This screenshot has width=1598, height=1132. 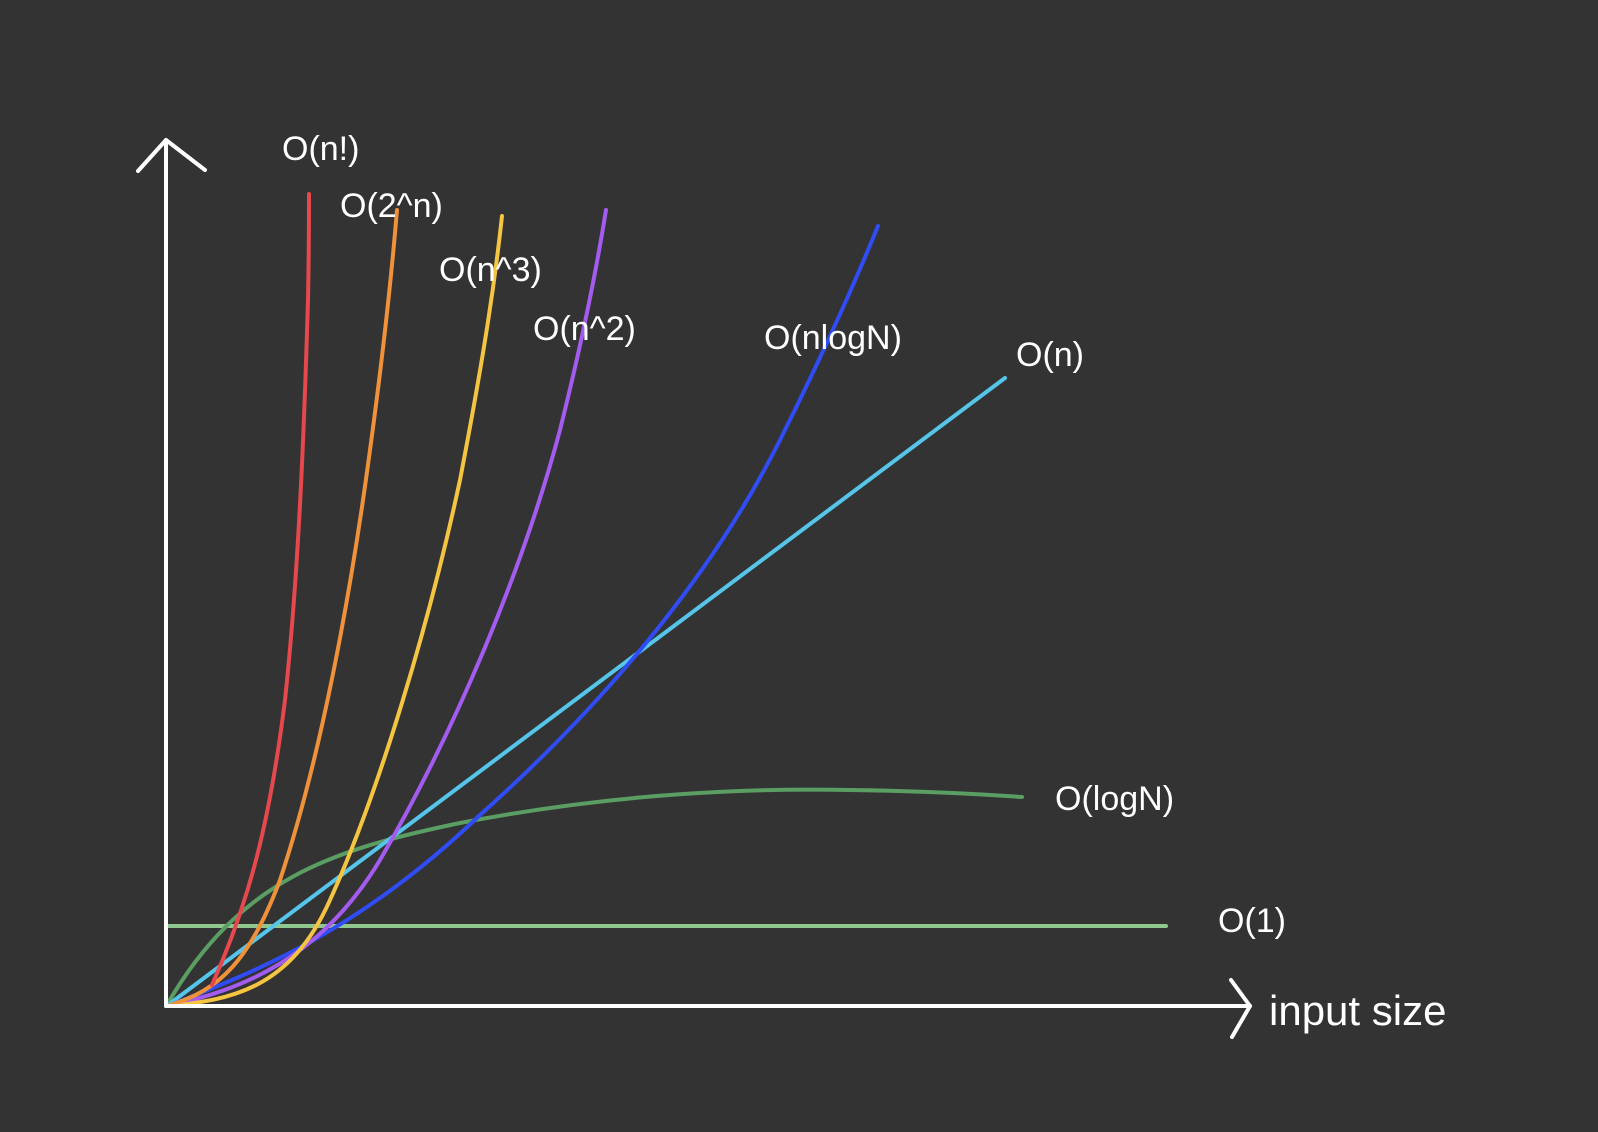 What do you see at coordinates (708, 1008) in the screenshot?
I see `x-axis` at bounding box center [708, 1008].